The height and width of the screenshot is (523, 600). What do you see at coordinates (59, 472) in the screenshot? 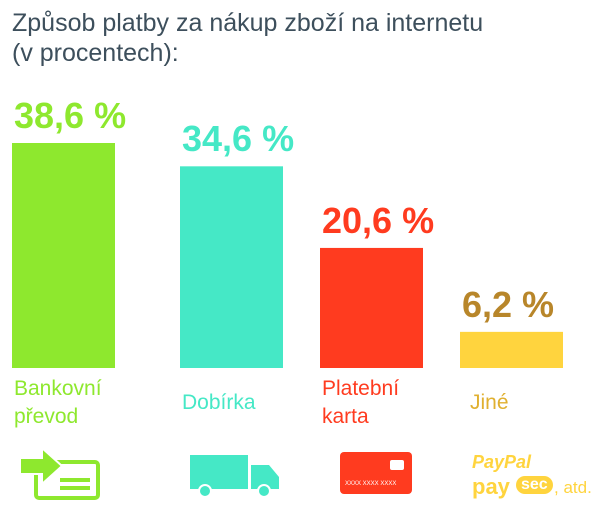
I see `bank-icon` at bounding box center [59, 472].